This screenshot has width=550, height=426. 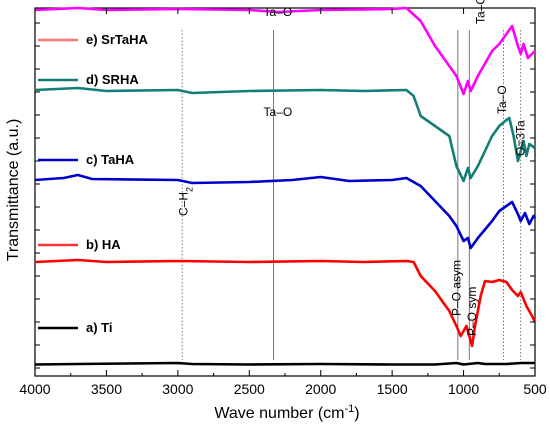 I want to click on annotation-text: P–O sym, so click(x=472, y=311).